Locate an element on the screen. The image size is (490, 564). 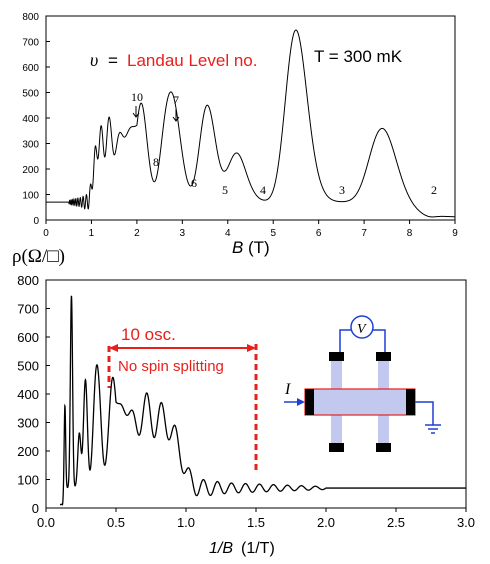
current-arrow-icon is located at coordinates (301, 402).